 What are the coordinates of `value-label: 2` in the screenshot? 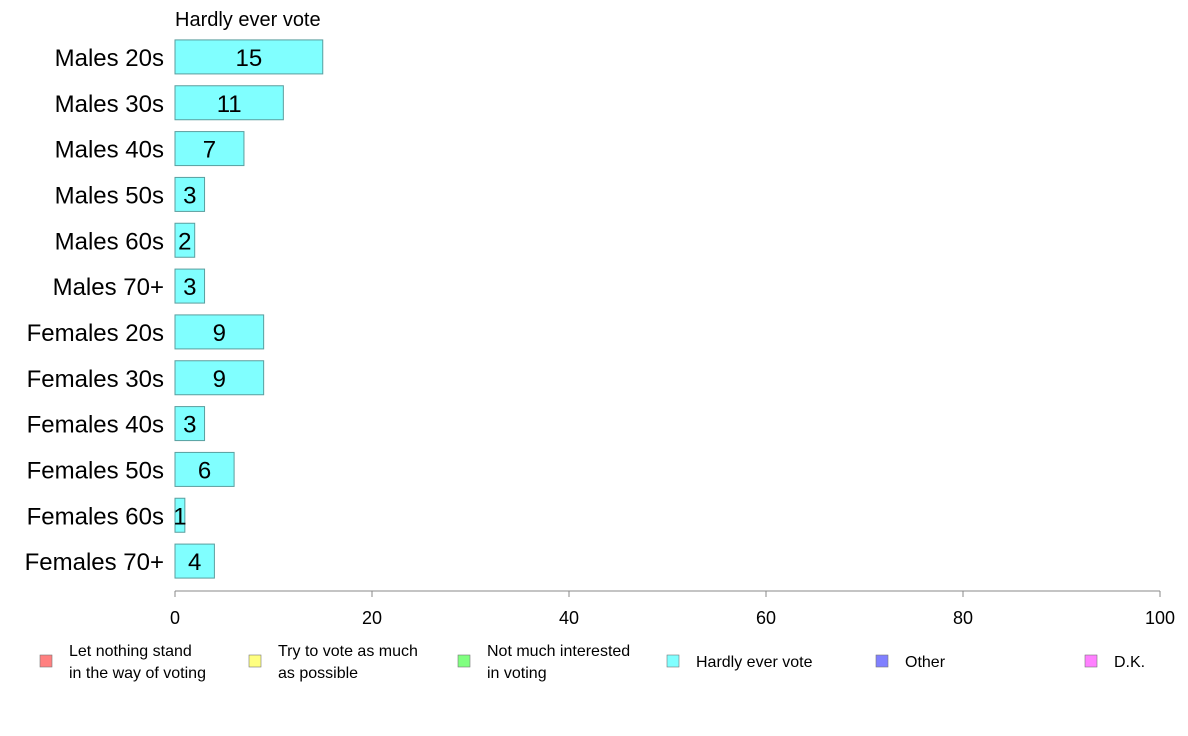 It's located at (184, 241).